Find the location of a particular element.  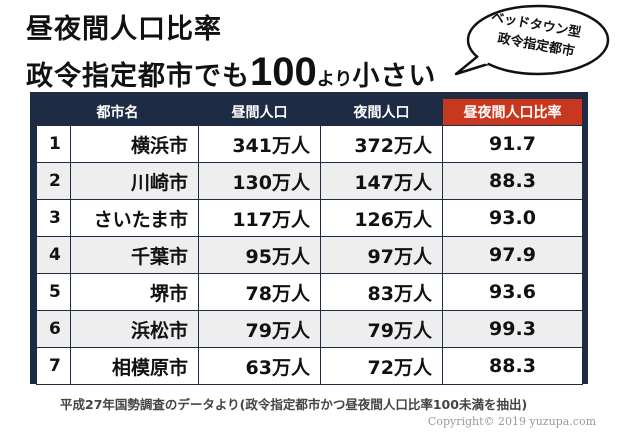

copyright-text: Copyright© 2019 yuzupa.com is located at coordinates (511, 421).